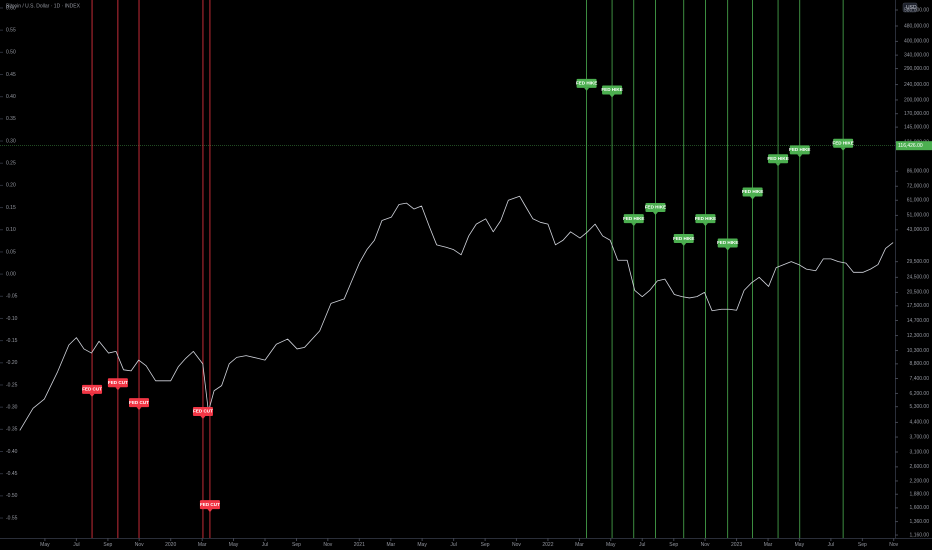  Describe the element at coordinates (918, 336) in the screenshot. I see `y2-tick-label: 12,300.00` at that location.